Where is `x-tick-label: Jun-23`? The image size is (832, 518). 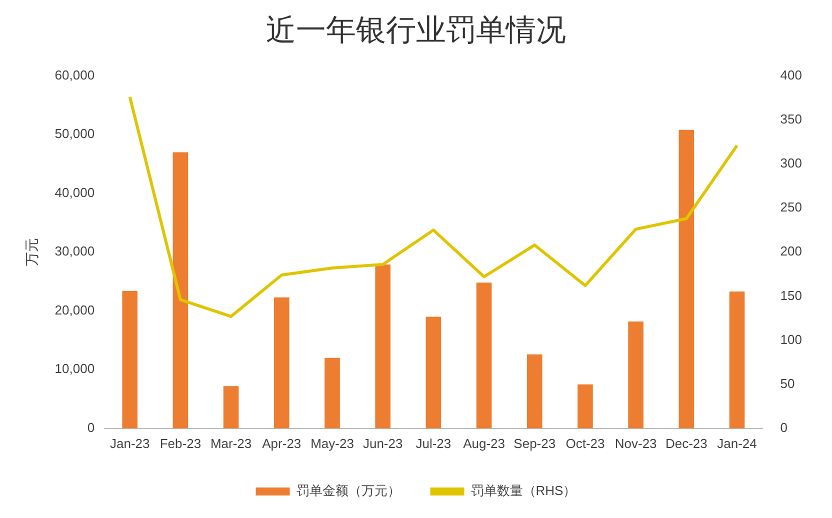
x-tick-label: Jun-23 is located at coordinates (382, 443).